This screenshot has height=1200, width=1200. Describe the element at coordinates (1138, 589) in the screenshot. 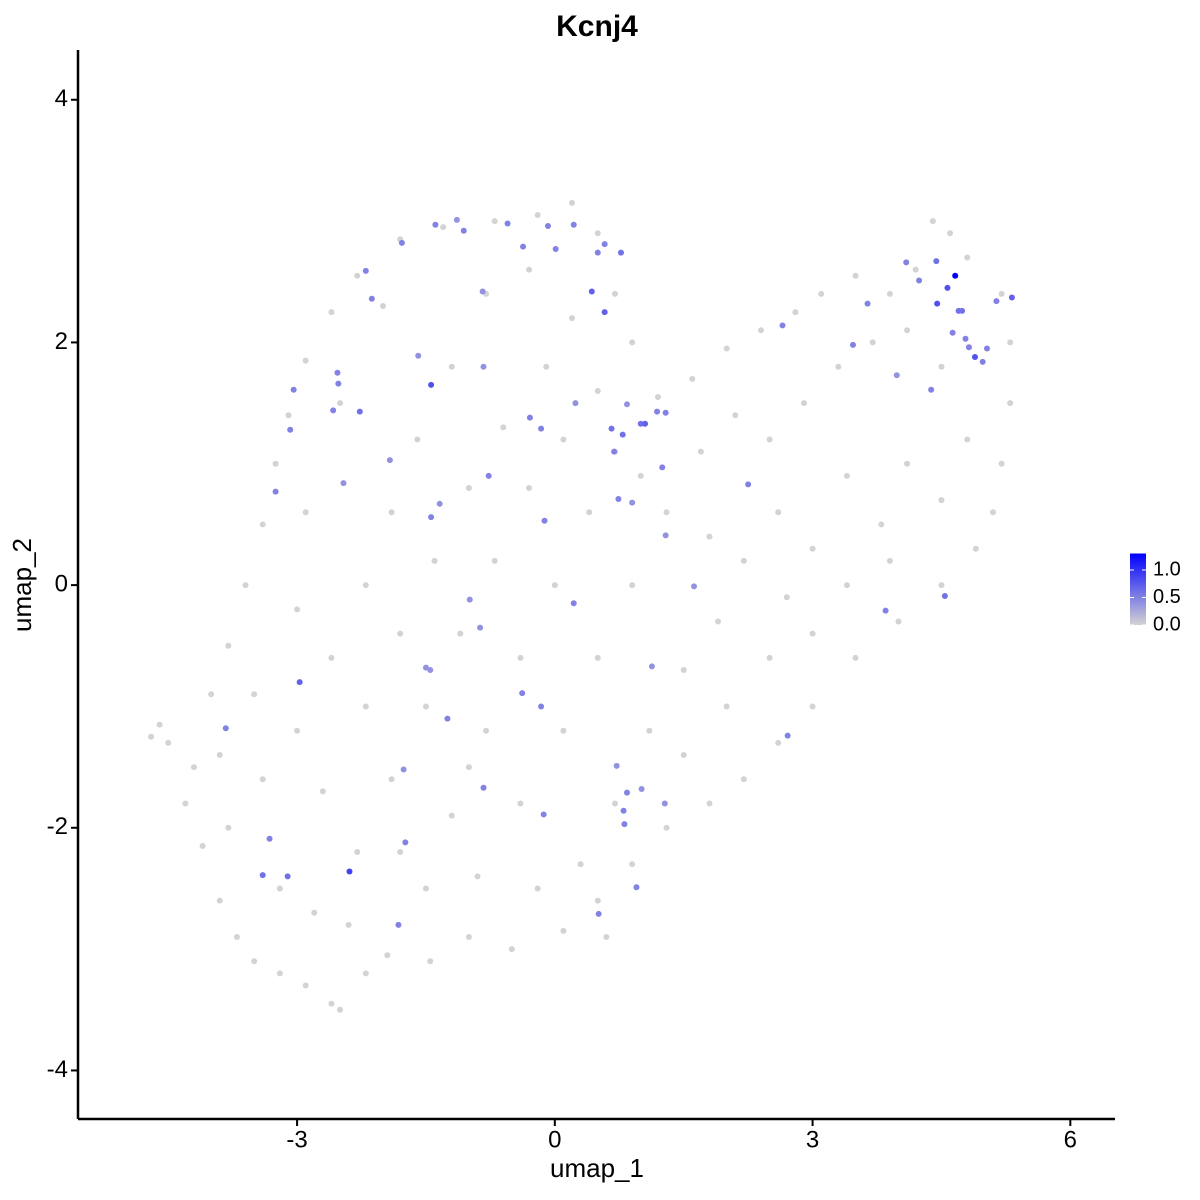

I see `colorbar` at that location.